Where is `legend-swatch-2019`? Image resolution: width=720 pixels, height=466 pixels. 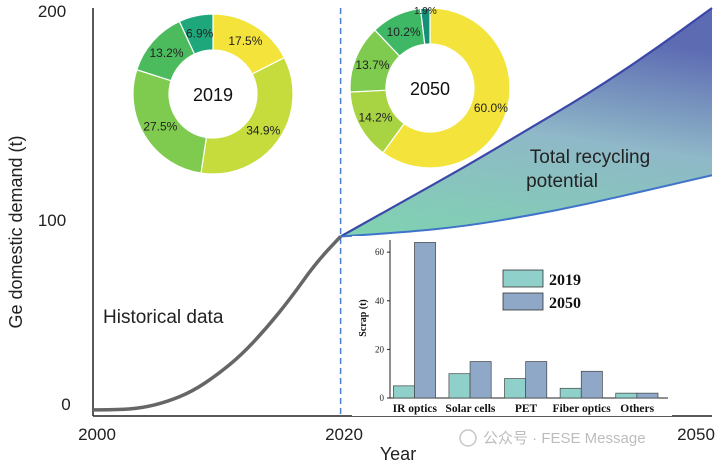
legend-swatch-2019 is located at coordinates (523, 278).